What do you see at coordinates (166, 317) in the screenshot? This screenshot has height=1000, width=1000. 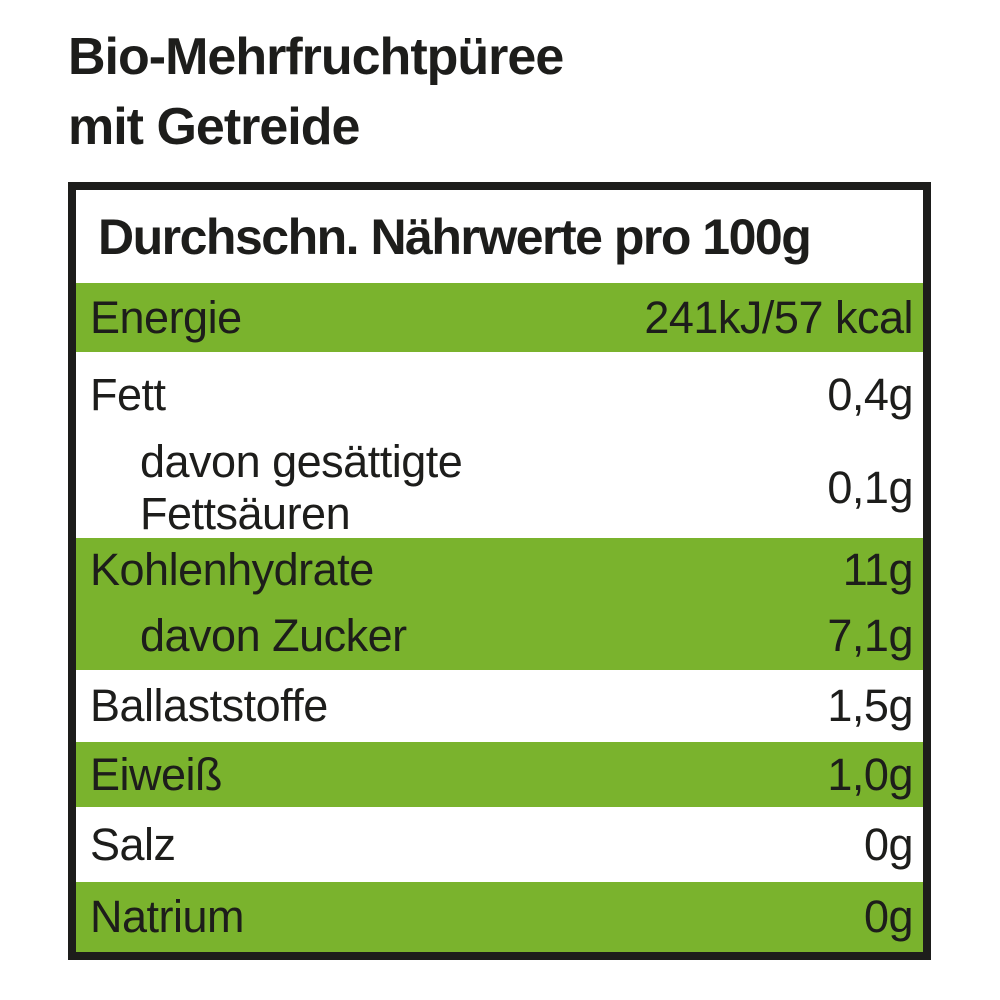 I see `row-label: Energie` at bounding box center [166, 317].